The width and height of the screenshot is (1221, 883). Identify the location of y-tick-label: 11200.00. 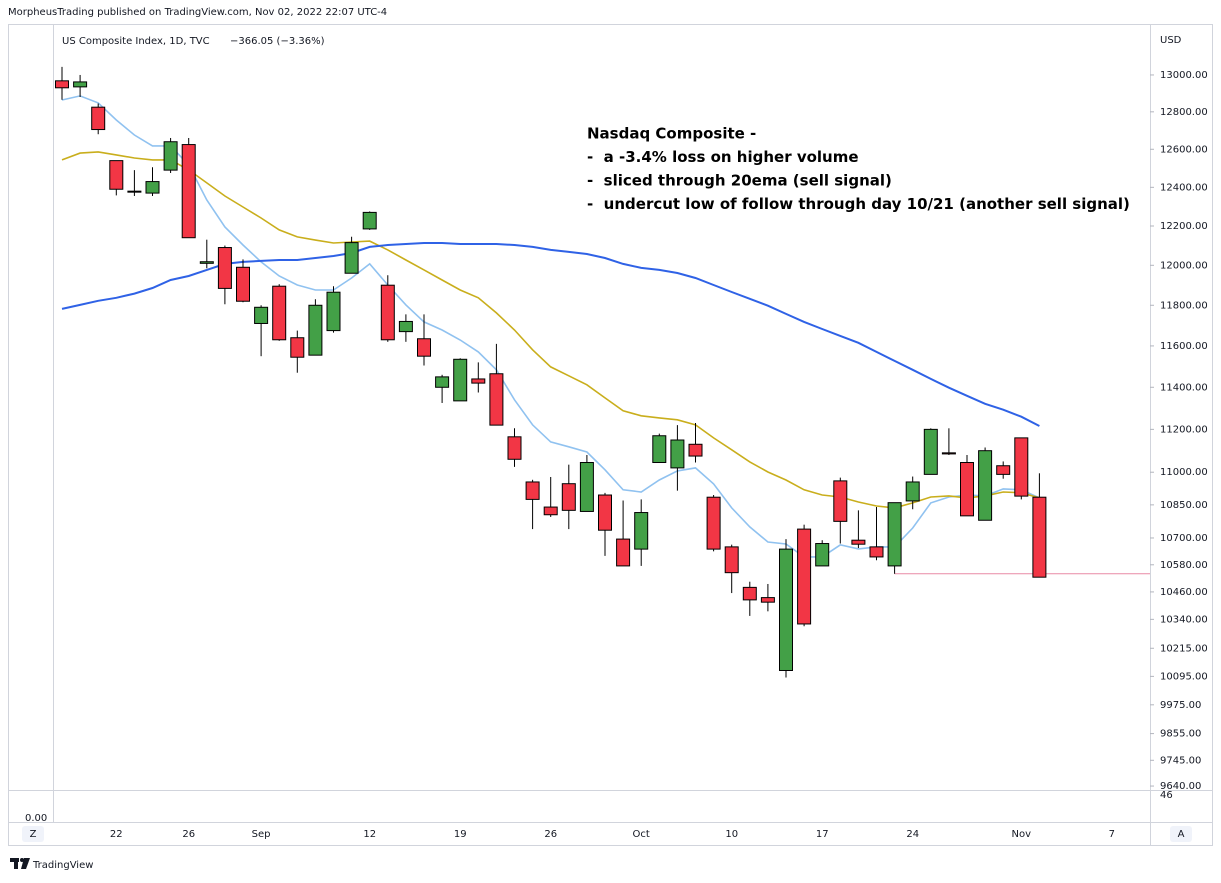
(1184, 429).